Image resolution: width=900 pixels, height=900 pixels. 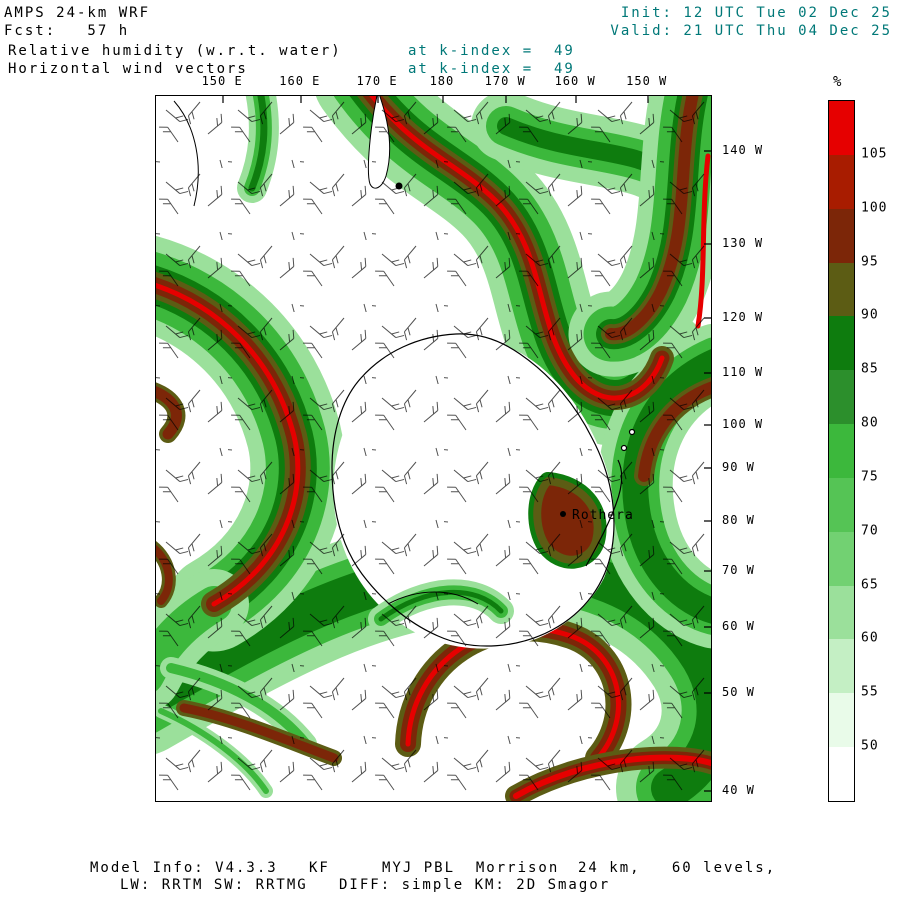 What do you see at coordinates (743, 424) in the screenshot?
I see `lon-label: 100 W` at bounding box center [743, 424].